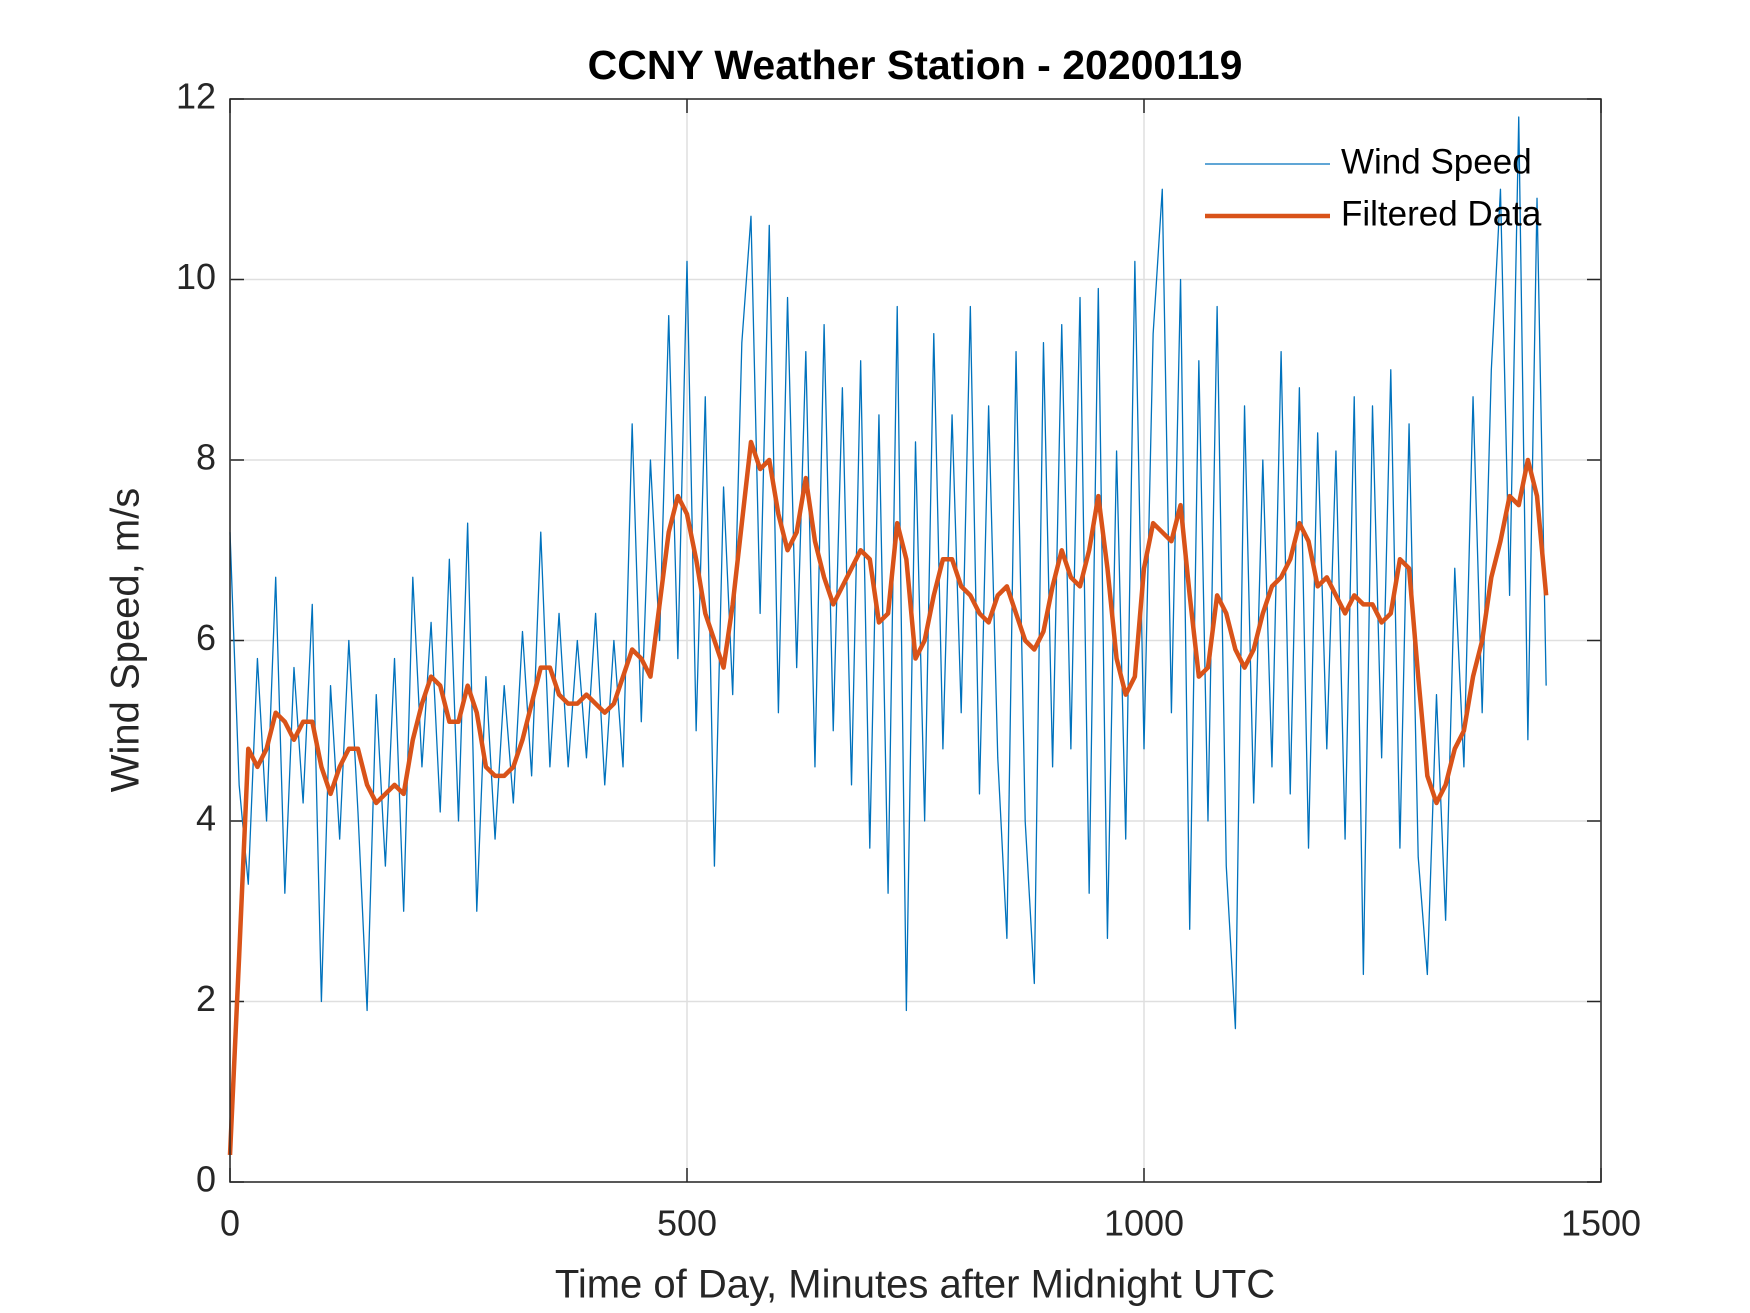  I want to click on y-tick-label: 6, so click(206, 637).